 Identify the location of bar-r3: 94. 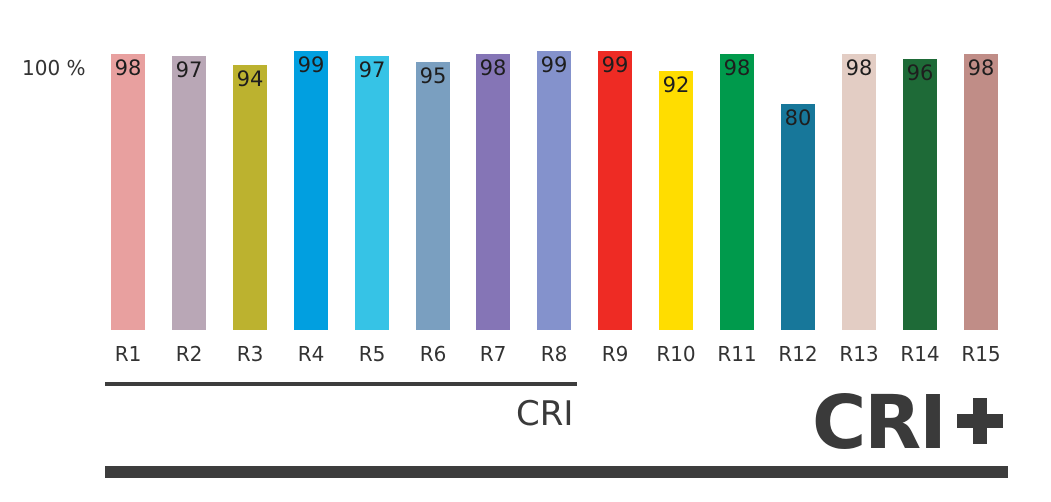
(250, 197).